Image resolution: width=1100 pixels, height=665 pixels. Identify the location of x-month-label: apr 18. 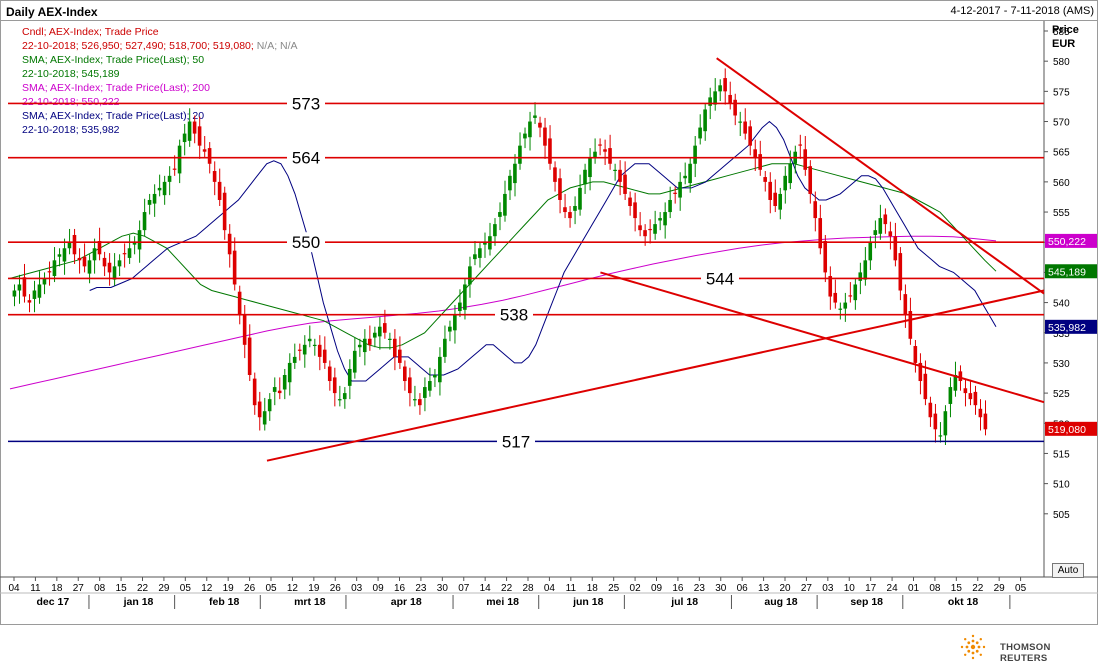
(406, 602).